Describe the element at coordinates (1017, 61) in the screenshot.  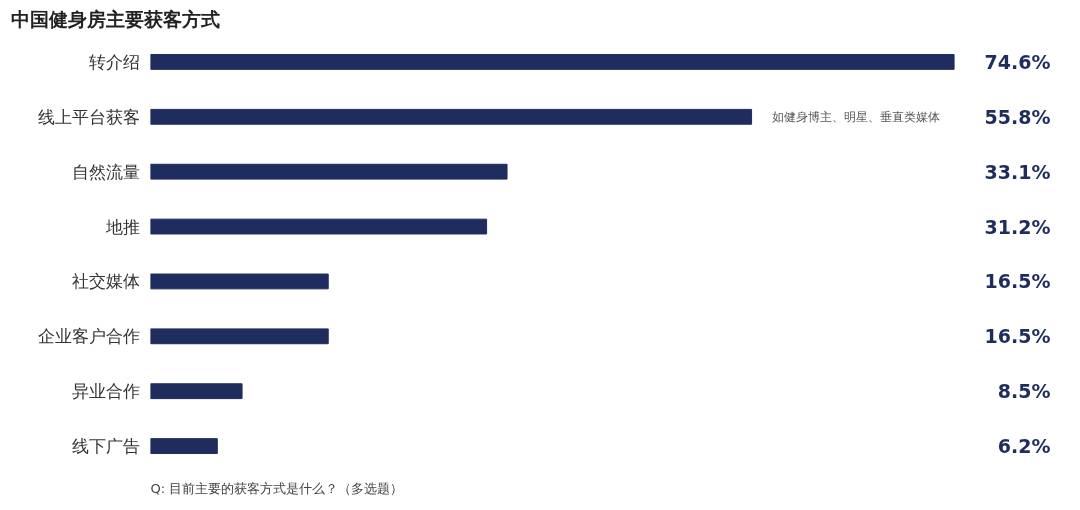
I see `data-label: 74.6%` at that location.